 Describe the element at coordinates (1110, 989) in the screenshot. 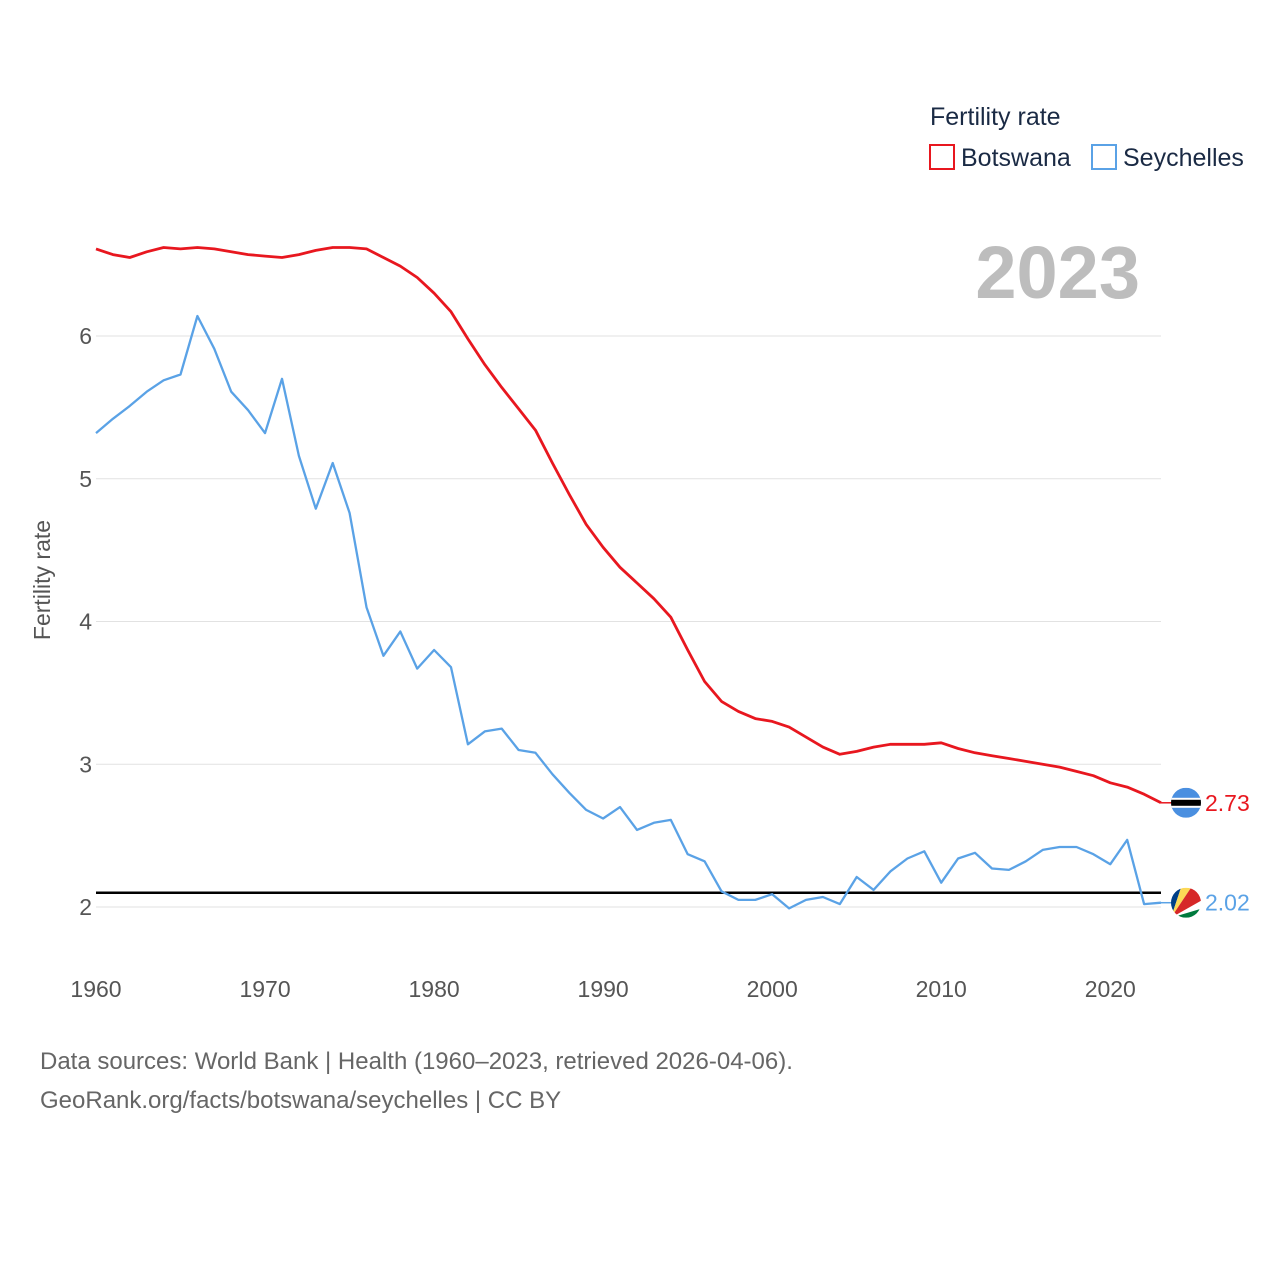

I see `x-tick-label: 2020` at that location.